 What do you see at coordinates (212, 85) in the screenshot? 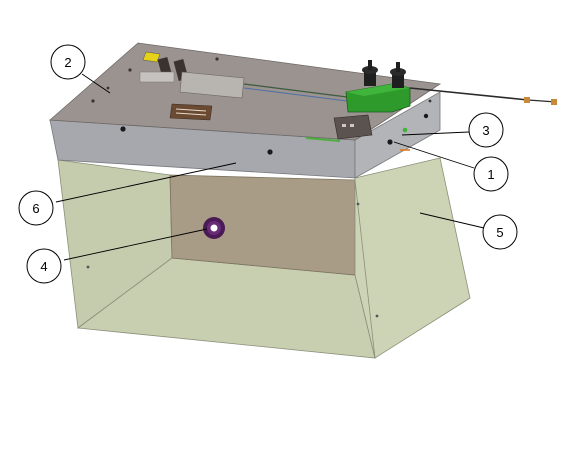
I see `linear-rail` at bounding box center [212, 85].